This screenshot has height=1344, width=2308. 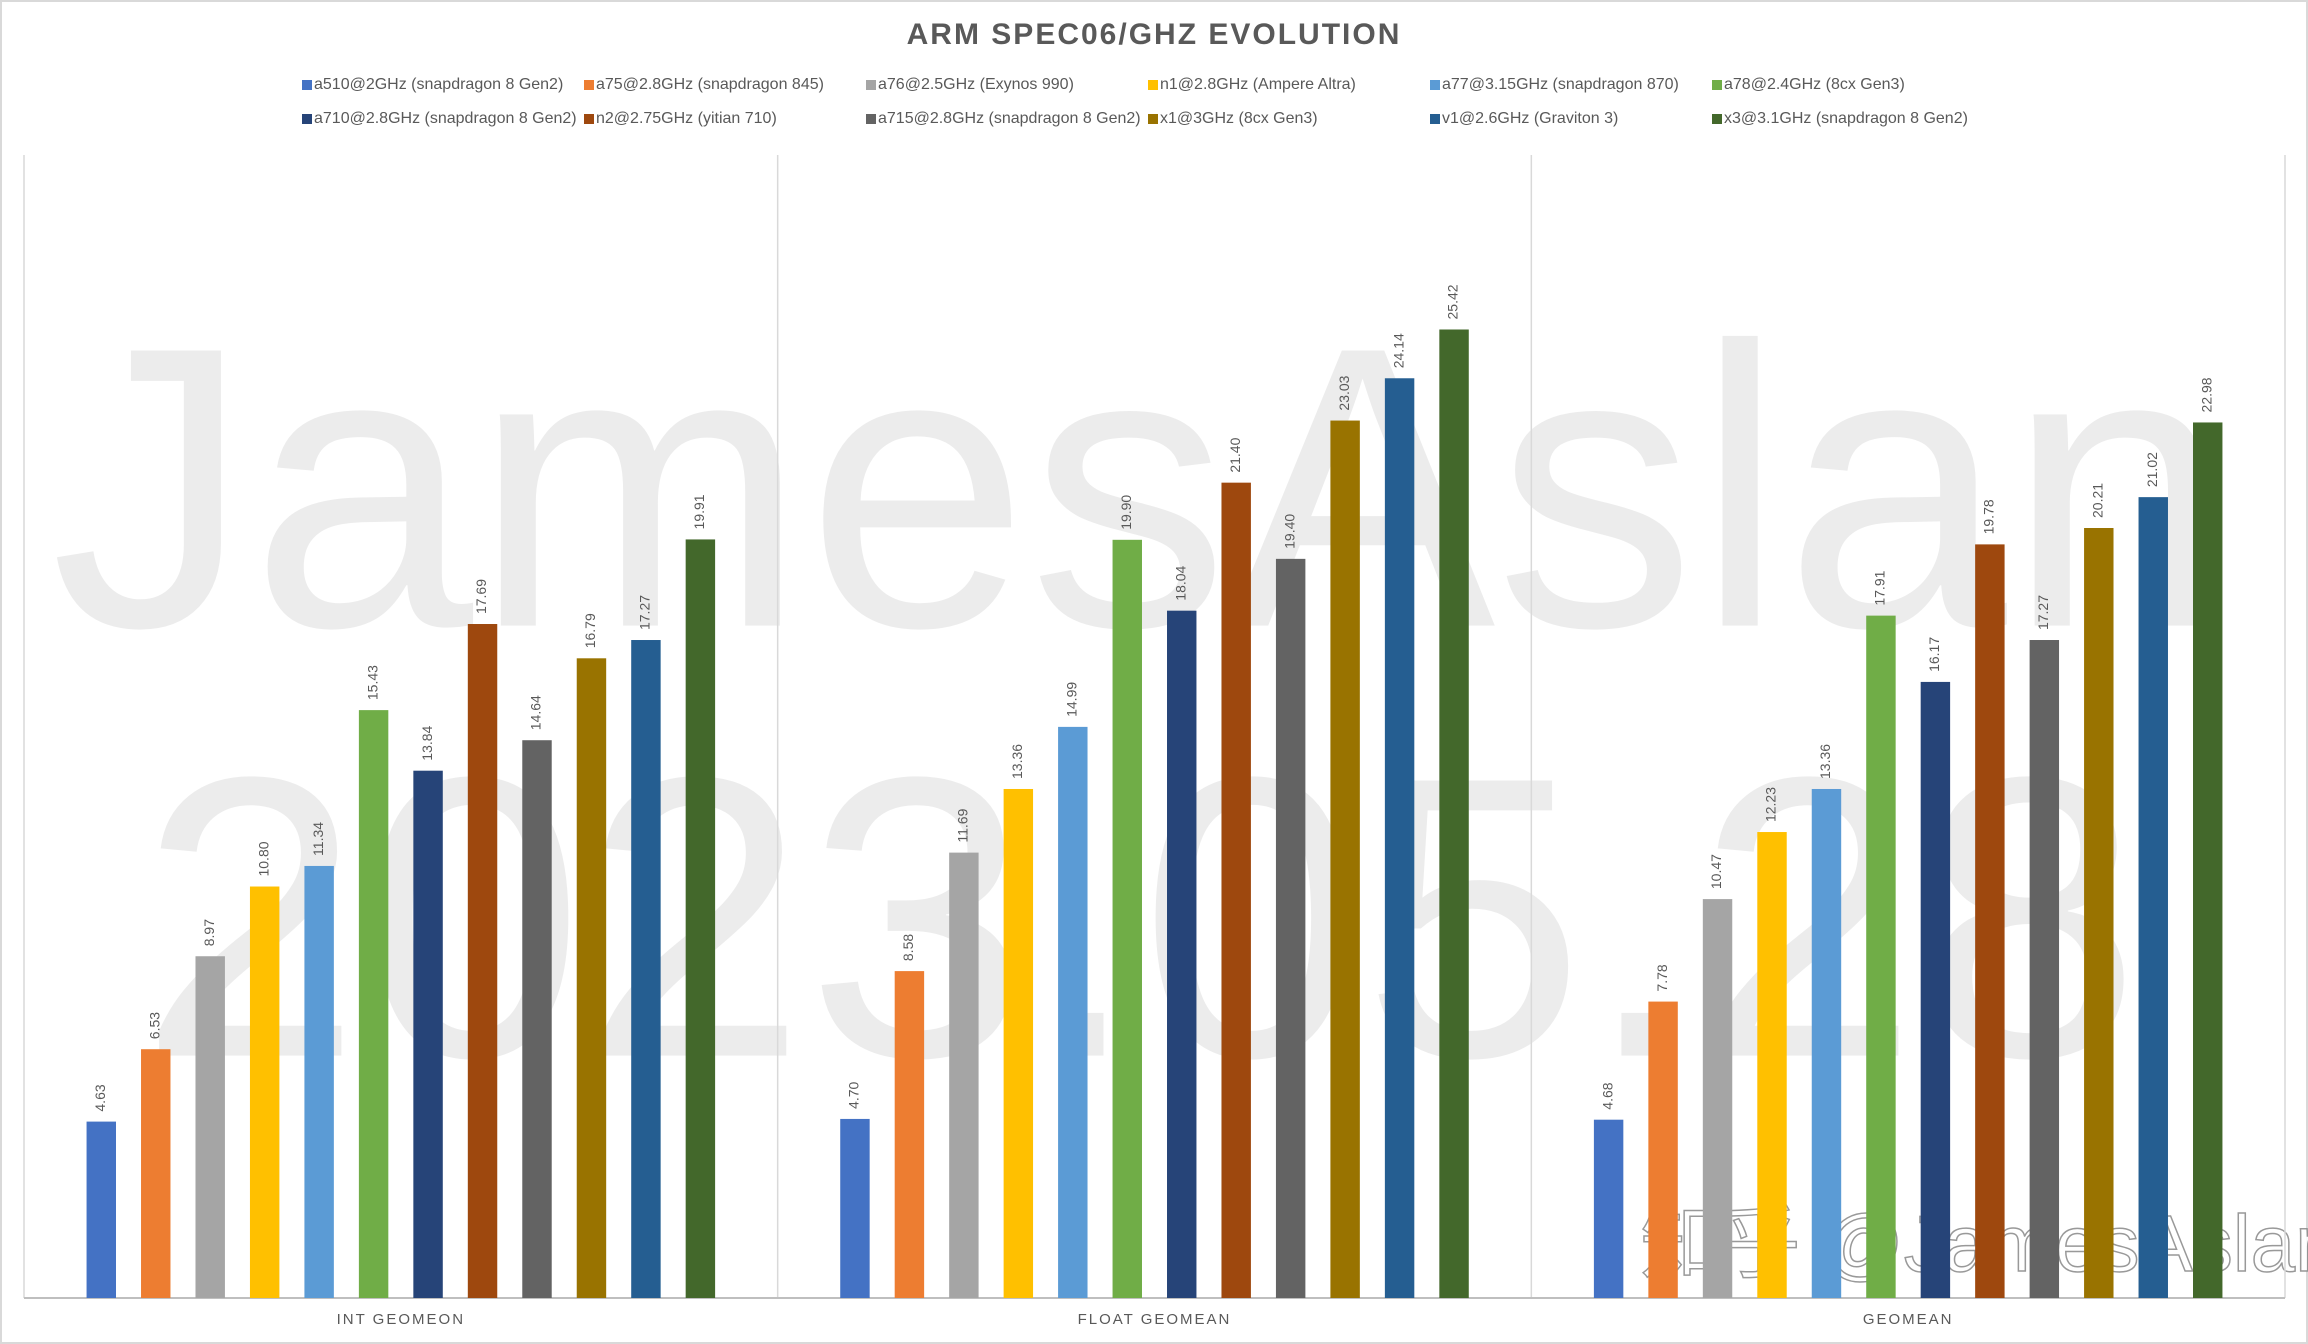 I want to click on data-label: 6.53, so click(x=154, y=1025).